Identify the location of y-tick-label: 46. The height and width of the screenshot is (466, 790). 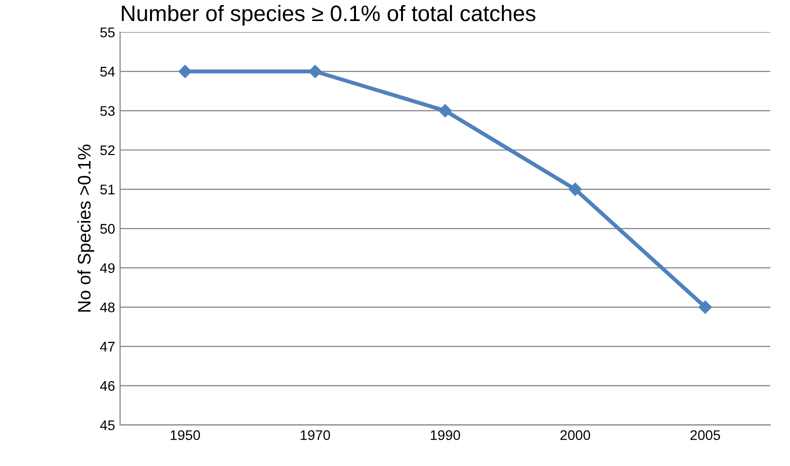
(107, 386).